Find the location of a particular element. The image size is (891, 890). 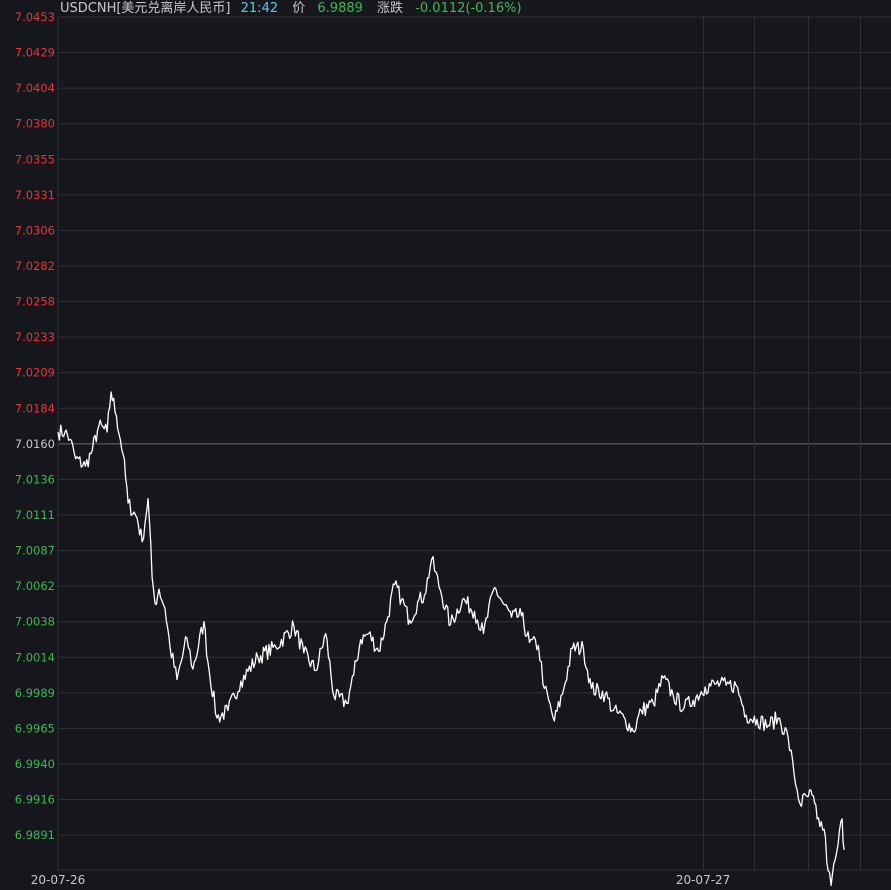

y-tick-label: 7.0355 is located at coordinates (35, 159).